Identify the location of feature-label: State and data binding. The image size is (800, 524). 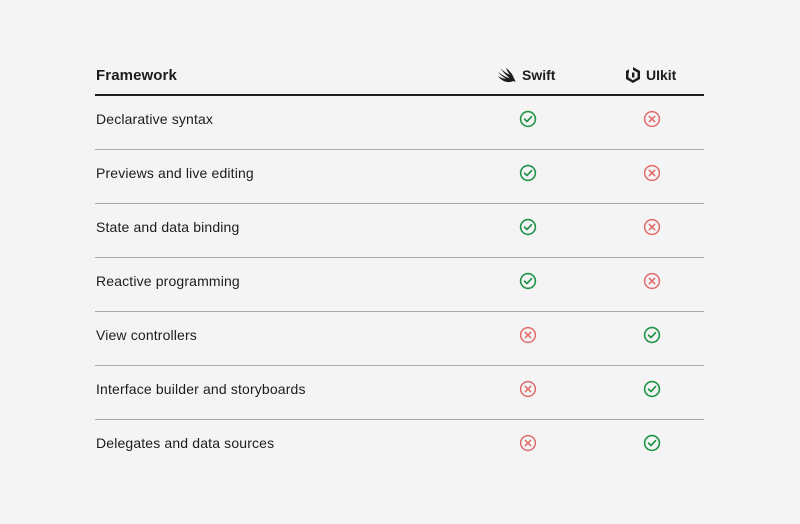
(168, 227).